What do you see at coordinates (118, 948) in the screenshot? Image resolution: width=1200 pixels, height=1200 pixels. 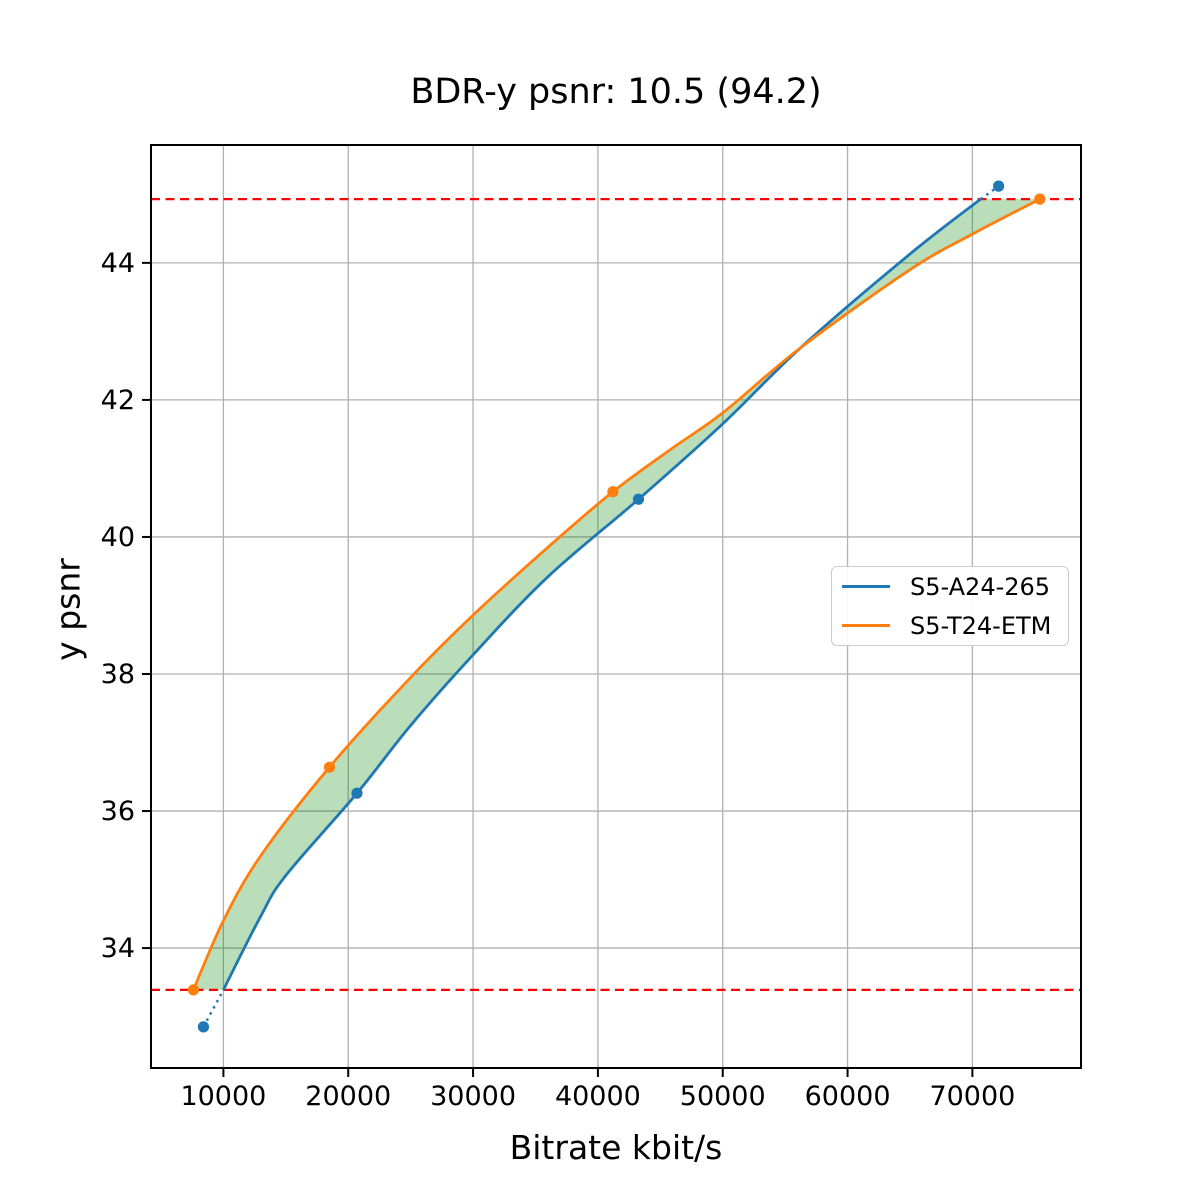 I see `y-tick-label: 34` at bounding box center [118, 948].